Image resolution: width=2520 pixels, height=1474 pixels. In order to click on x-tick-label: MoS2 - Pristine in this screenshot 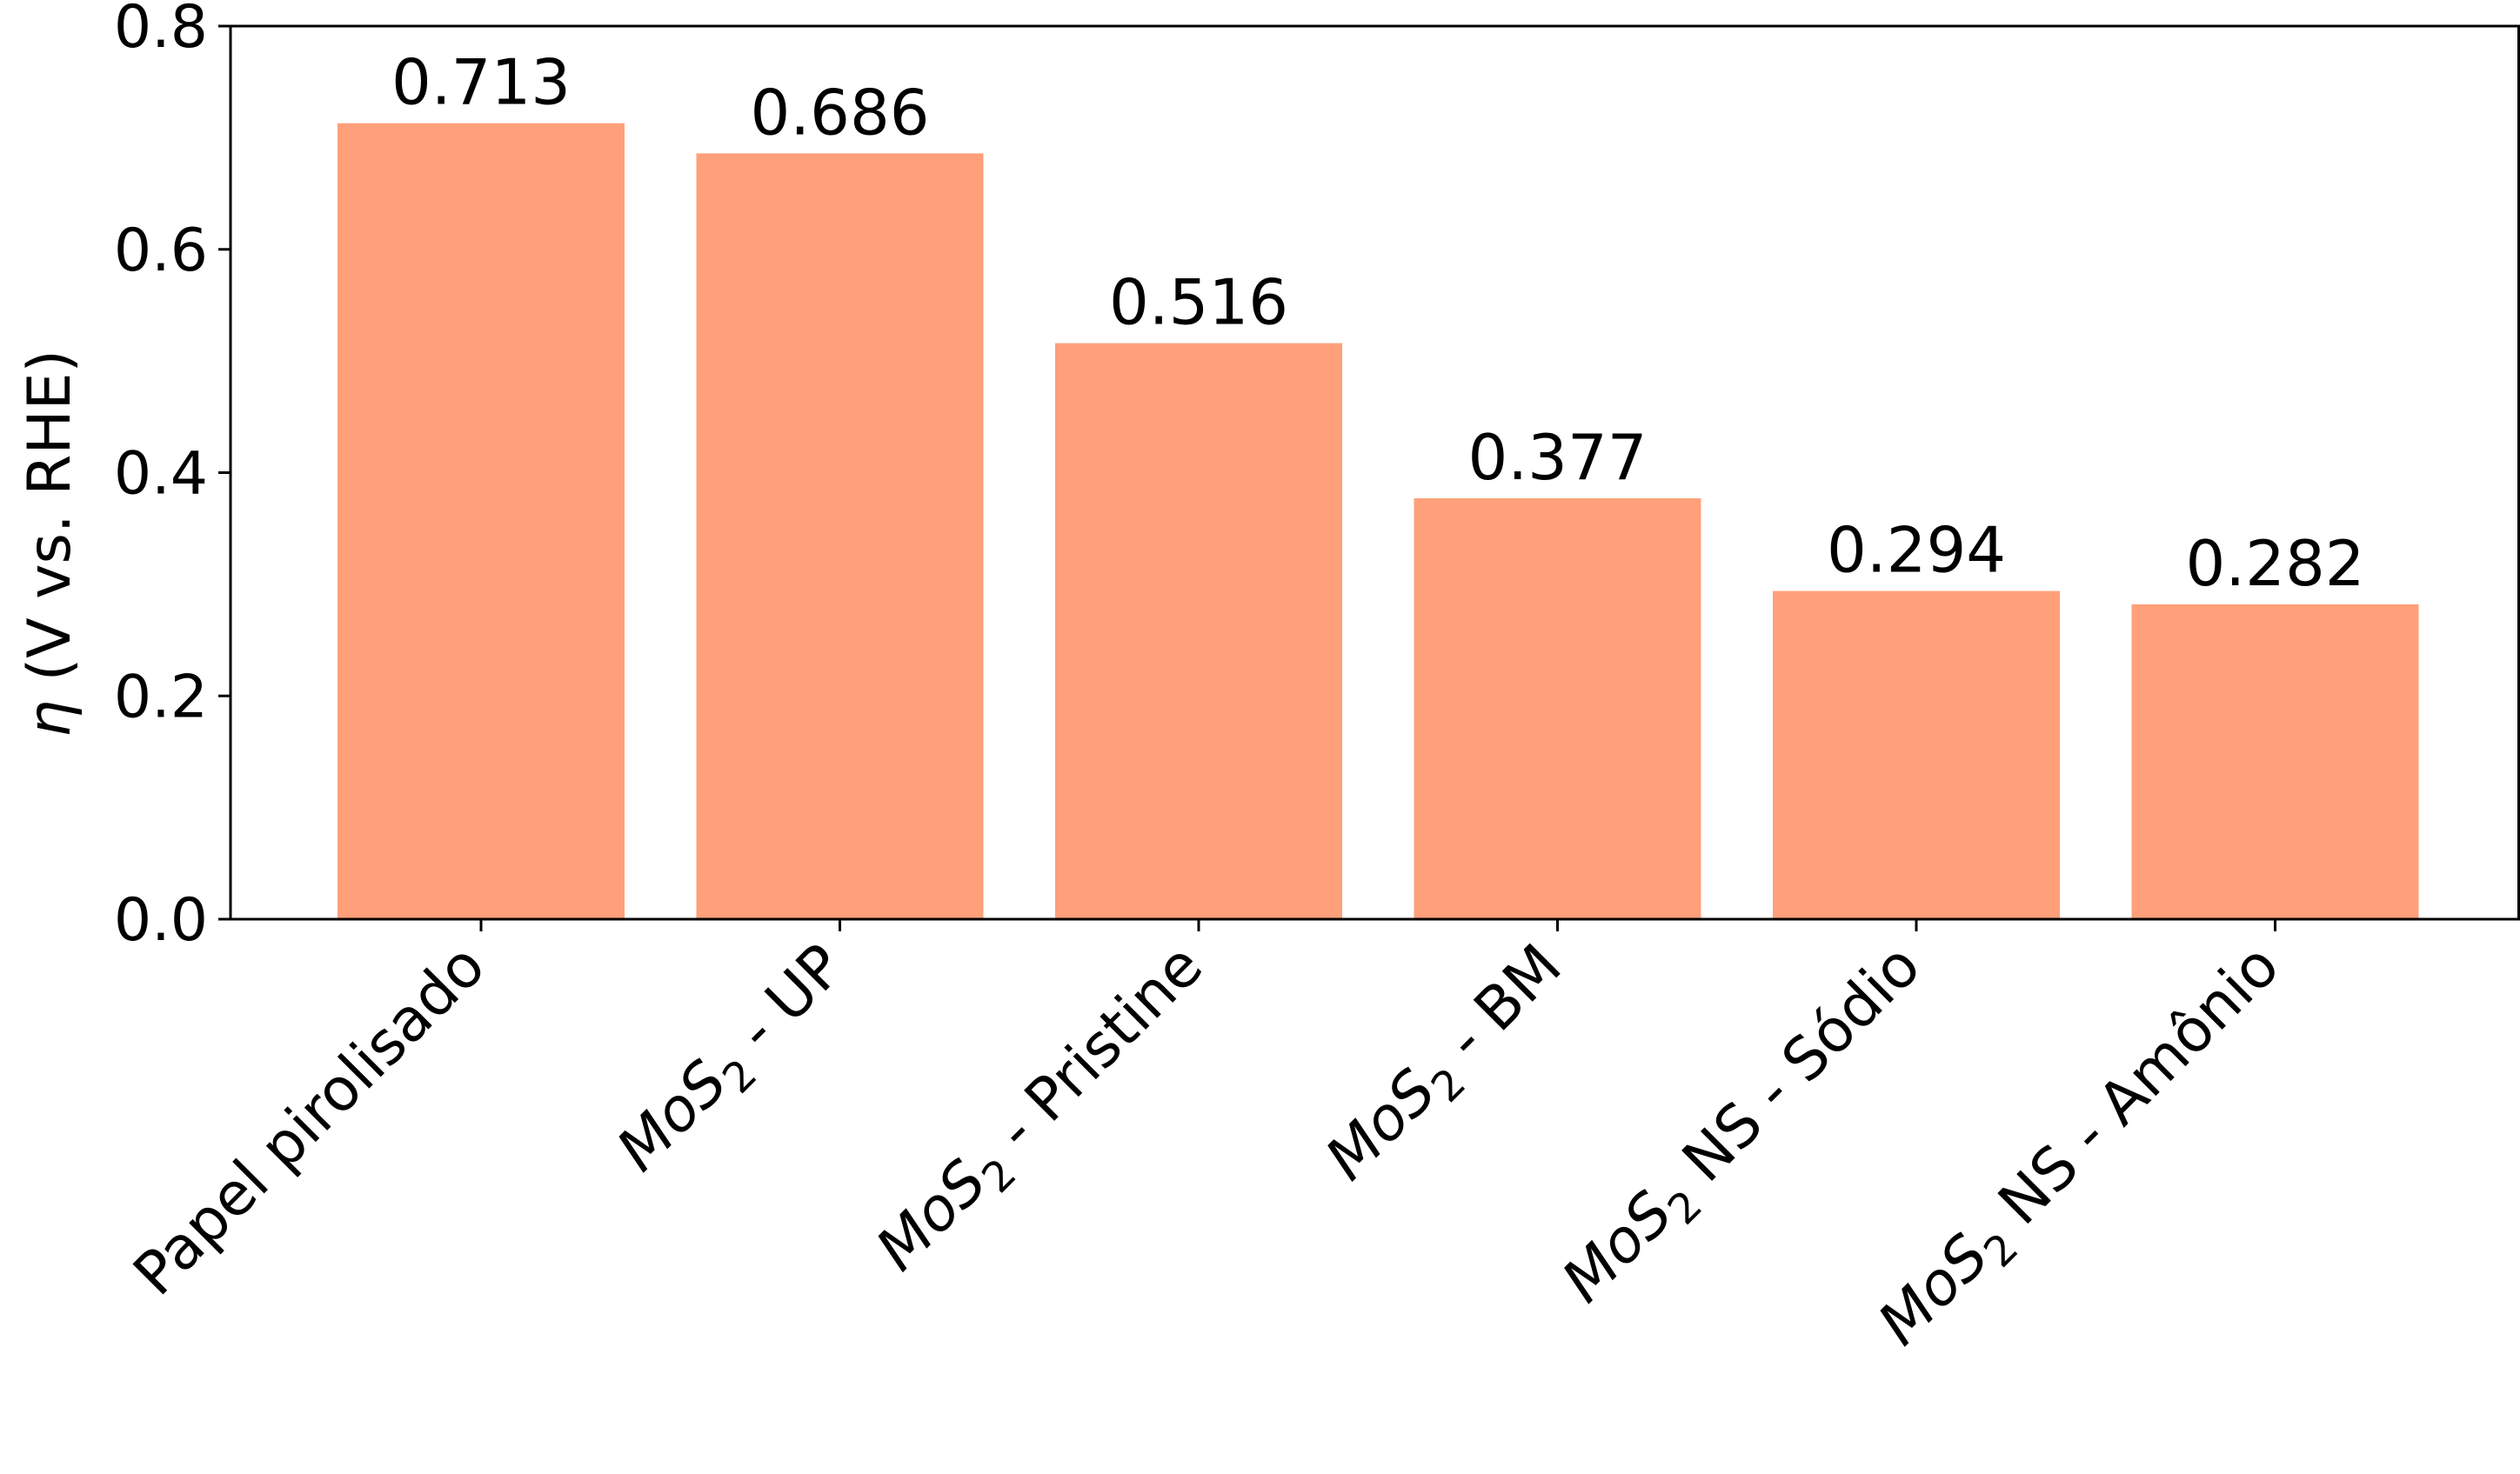, I will do `click(1043, 1111)`.